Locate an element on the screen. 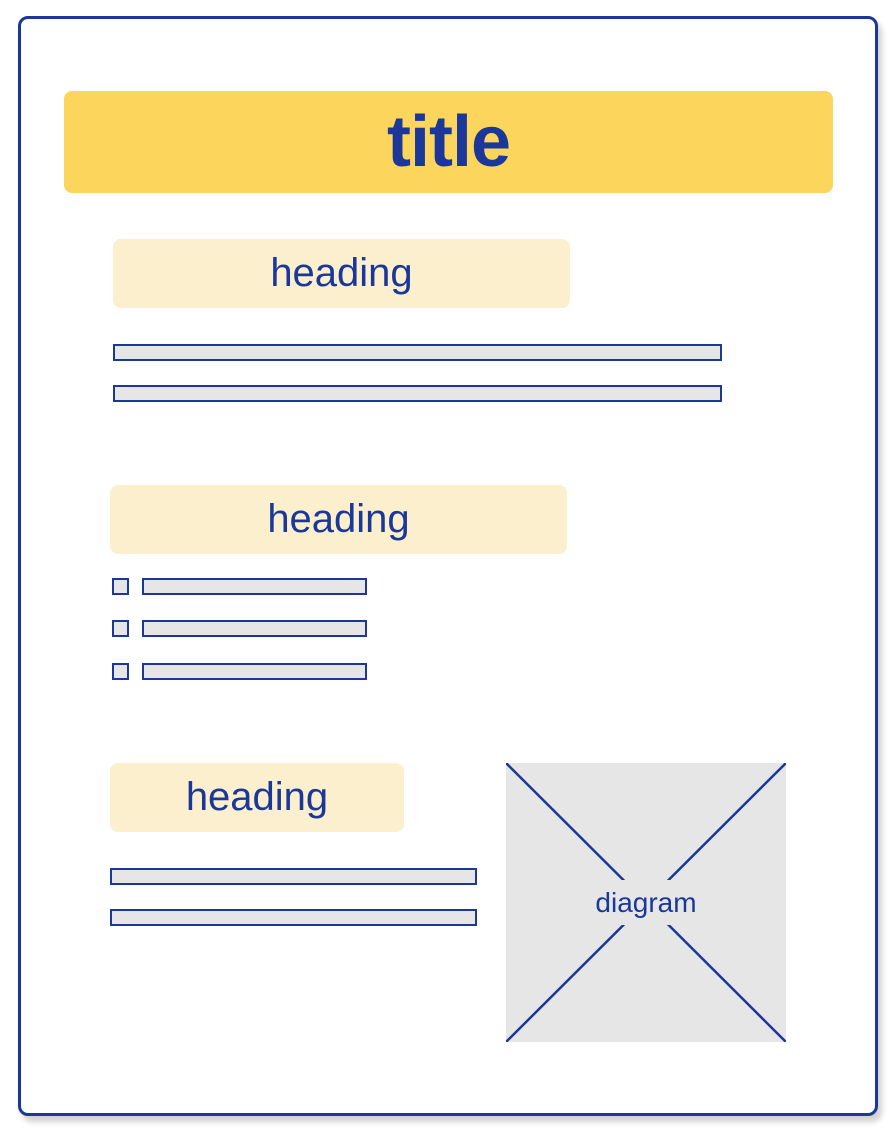 This screenshot has width=892, height=1136. section-1-heading-text: heading is located at coordinates (341, 273).